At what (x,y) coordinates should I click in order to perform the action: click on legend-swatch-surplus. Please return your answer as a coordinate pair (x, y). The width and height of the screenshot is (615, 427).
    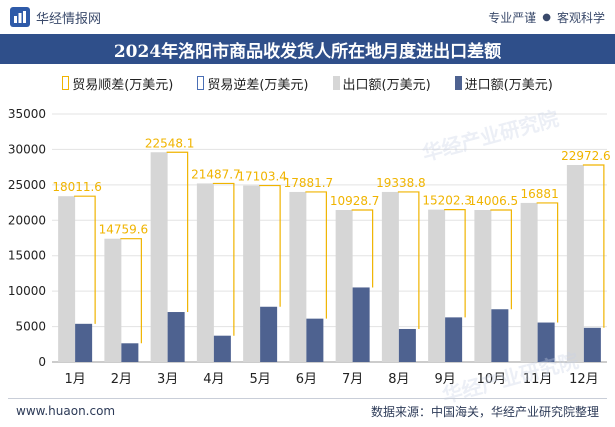
    Looking at the image, I should click on (66, 83).